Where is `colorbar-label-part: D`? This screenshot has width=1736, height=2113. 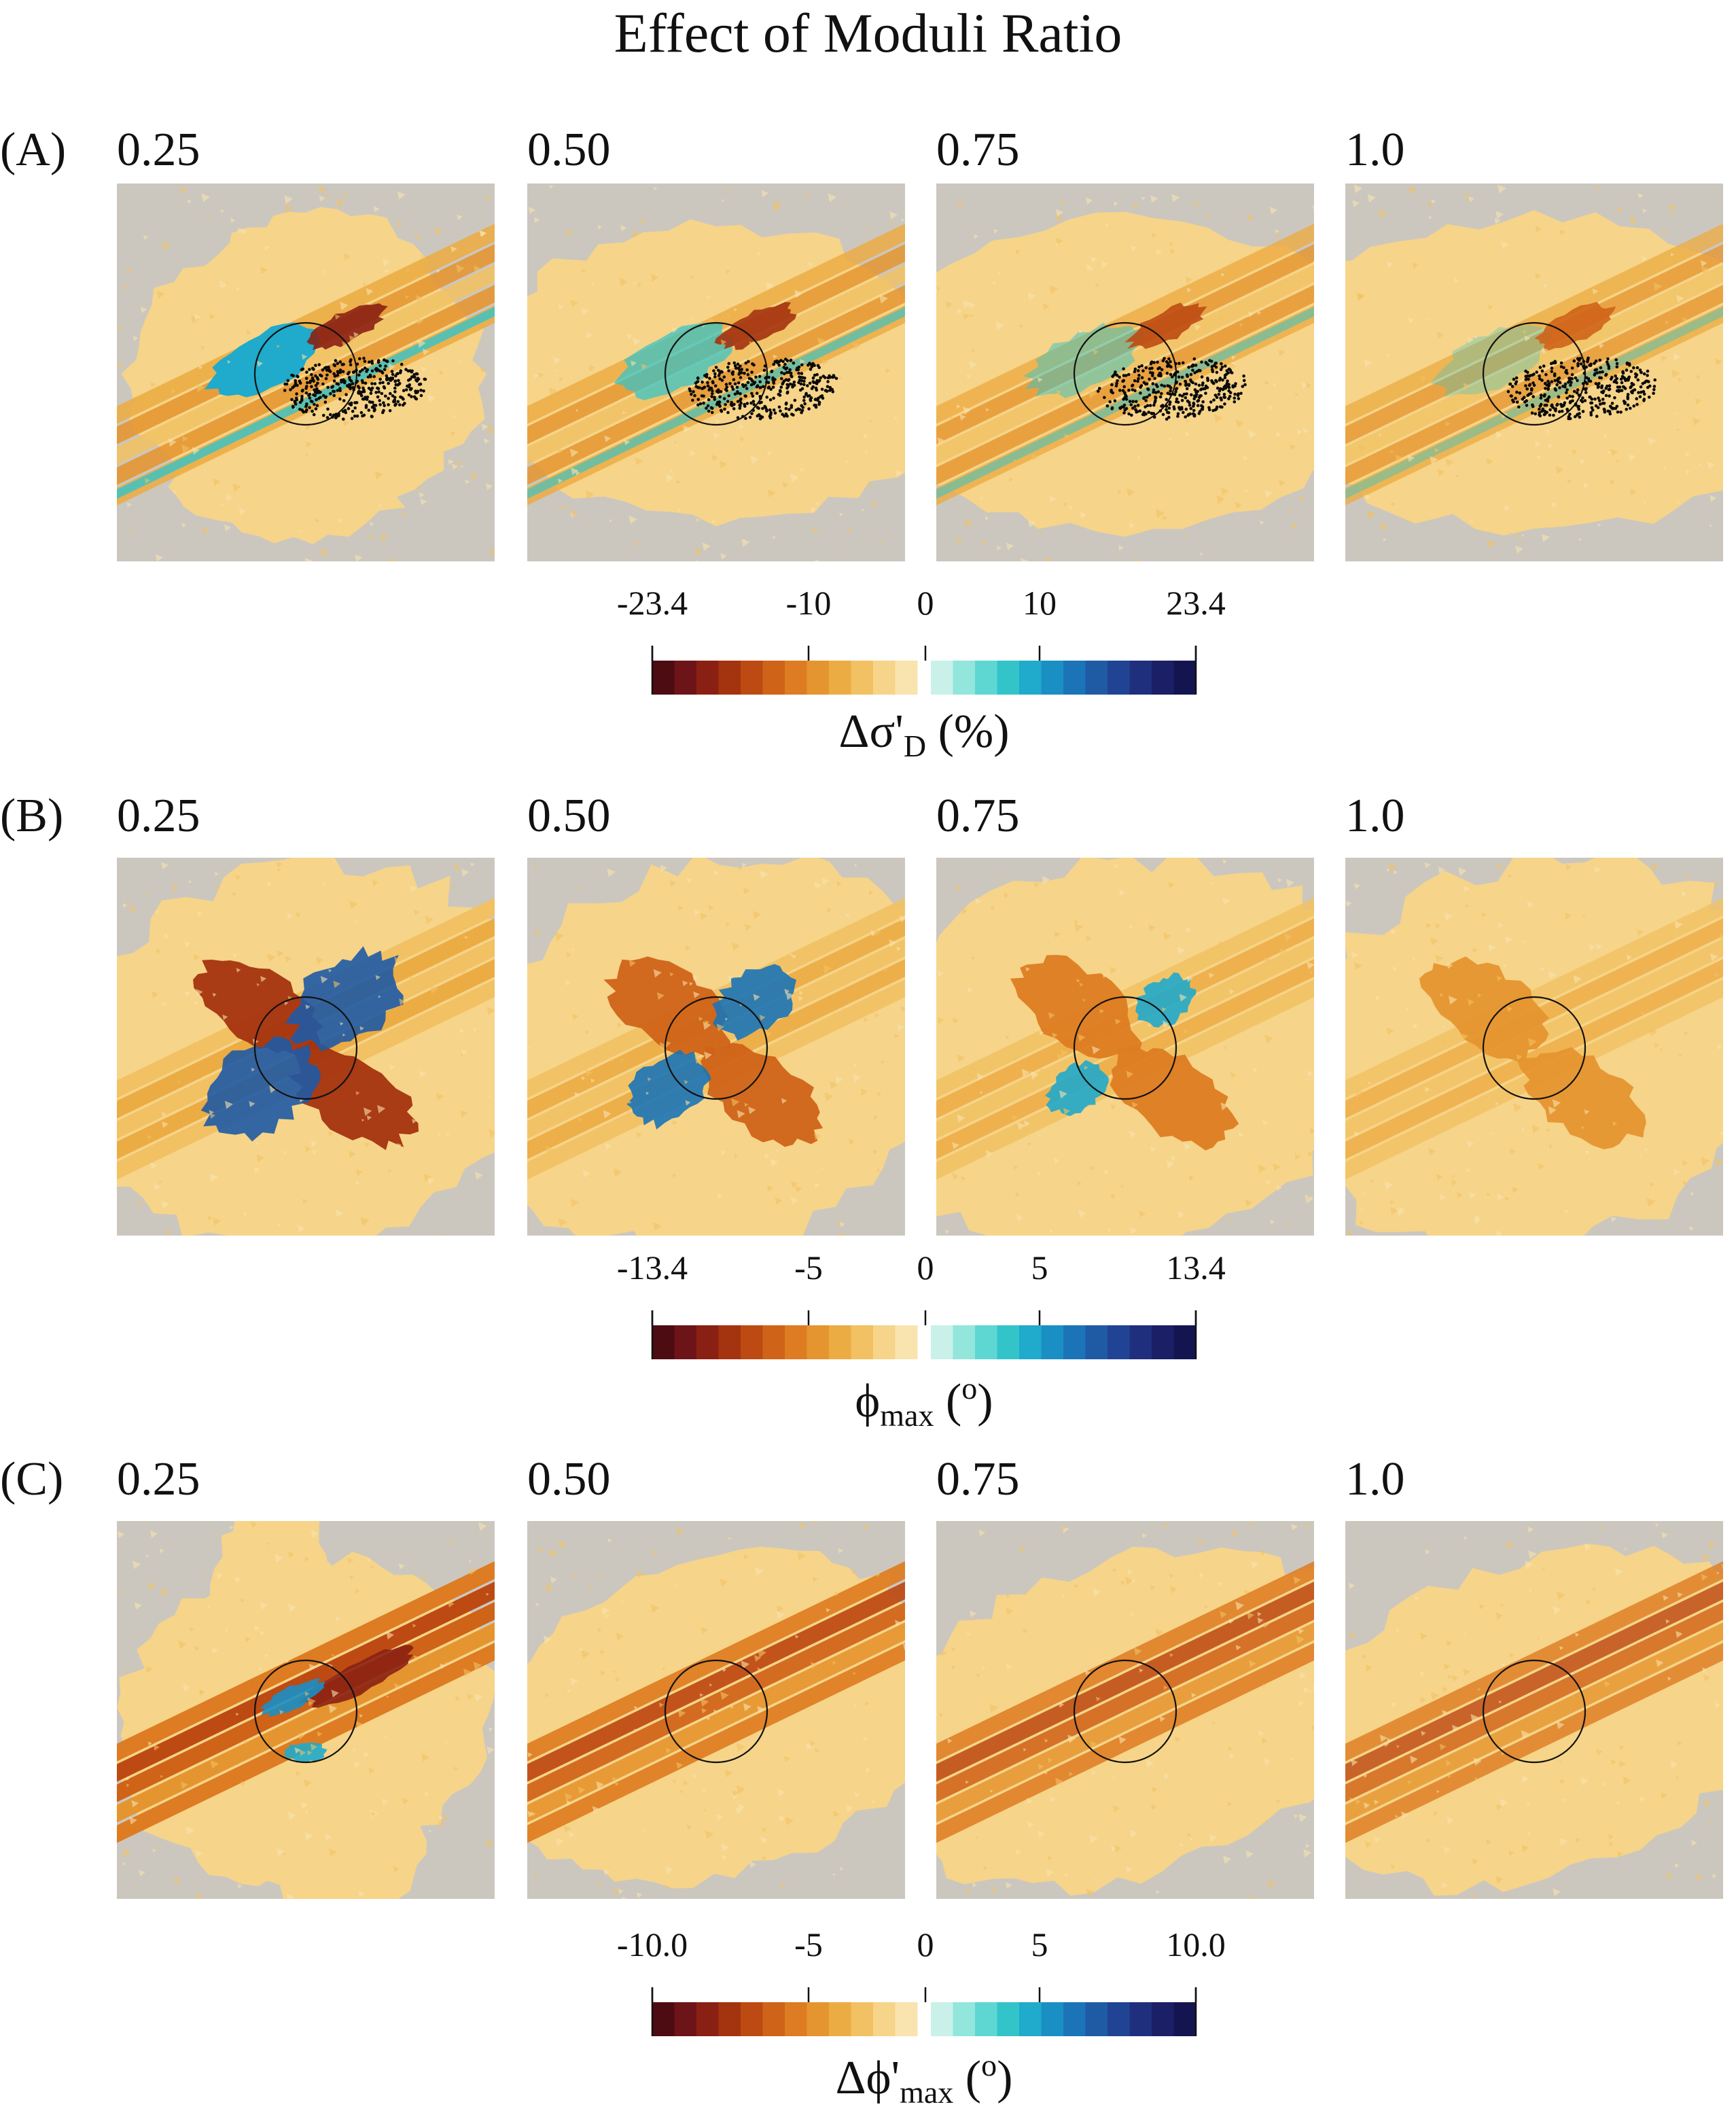
colorbar-label-part: D is located at coordinates (915, 746).